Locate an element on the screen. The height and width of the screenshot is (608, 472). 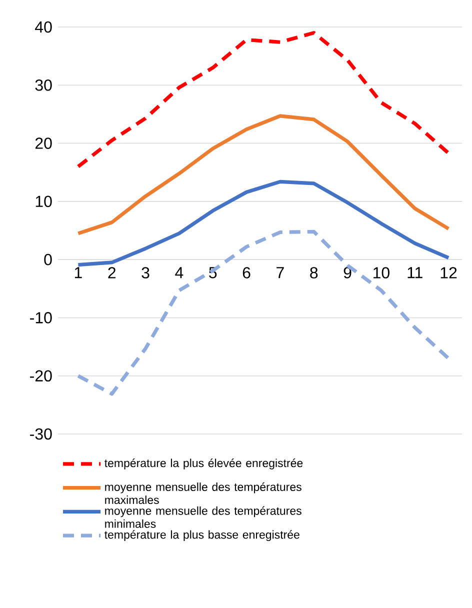
legend-label: température la plus élevée enregistrée is located at coordinates (203, 464).